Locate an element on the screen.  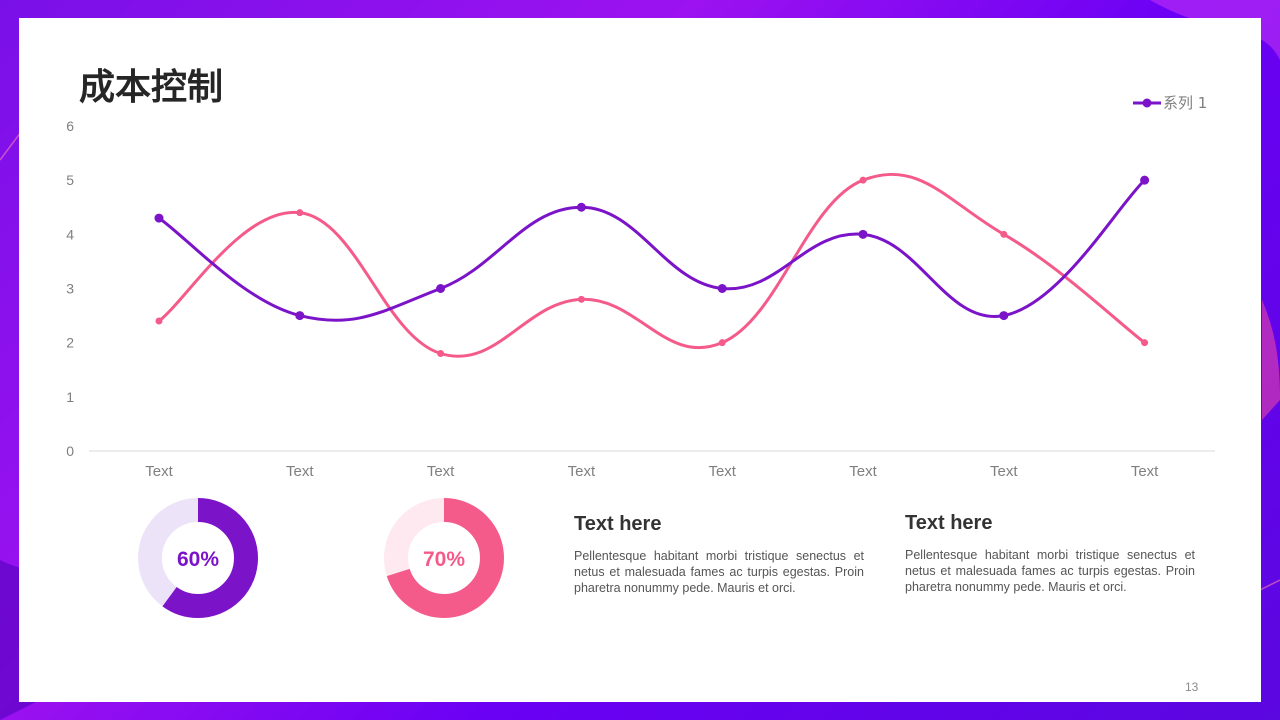
y-tick-label: 2 is located at coordinates (70, 343).